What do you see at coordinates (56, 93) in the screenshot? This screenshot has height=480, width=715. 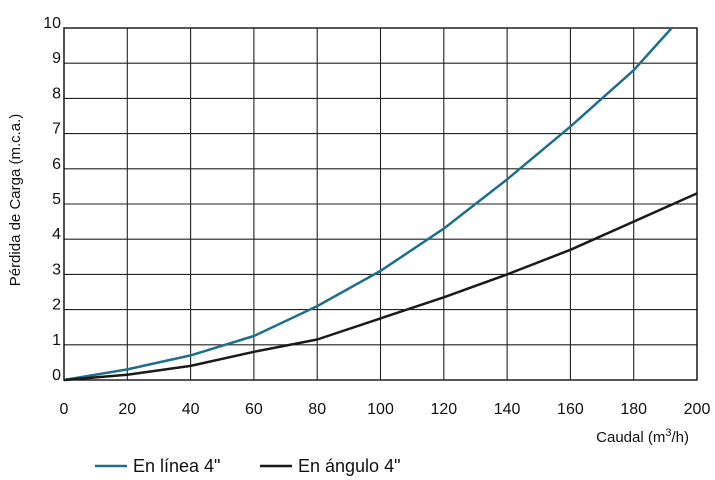 I see `y-tick-label: 8` at bounding box center [56, 93].